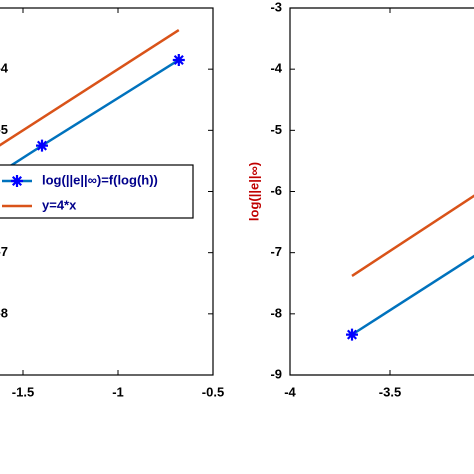 The image size is (474, 474). I want to click on x-tick-label: -1.5, so click(23, 391).